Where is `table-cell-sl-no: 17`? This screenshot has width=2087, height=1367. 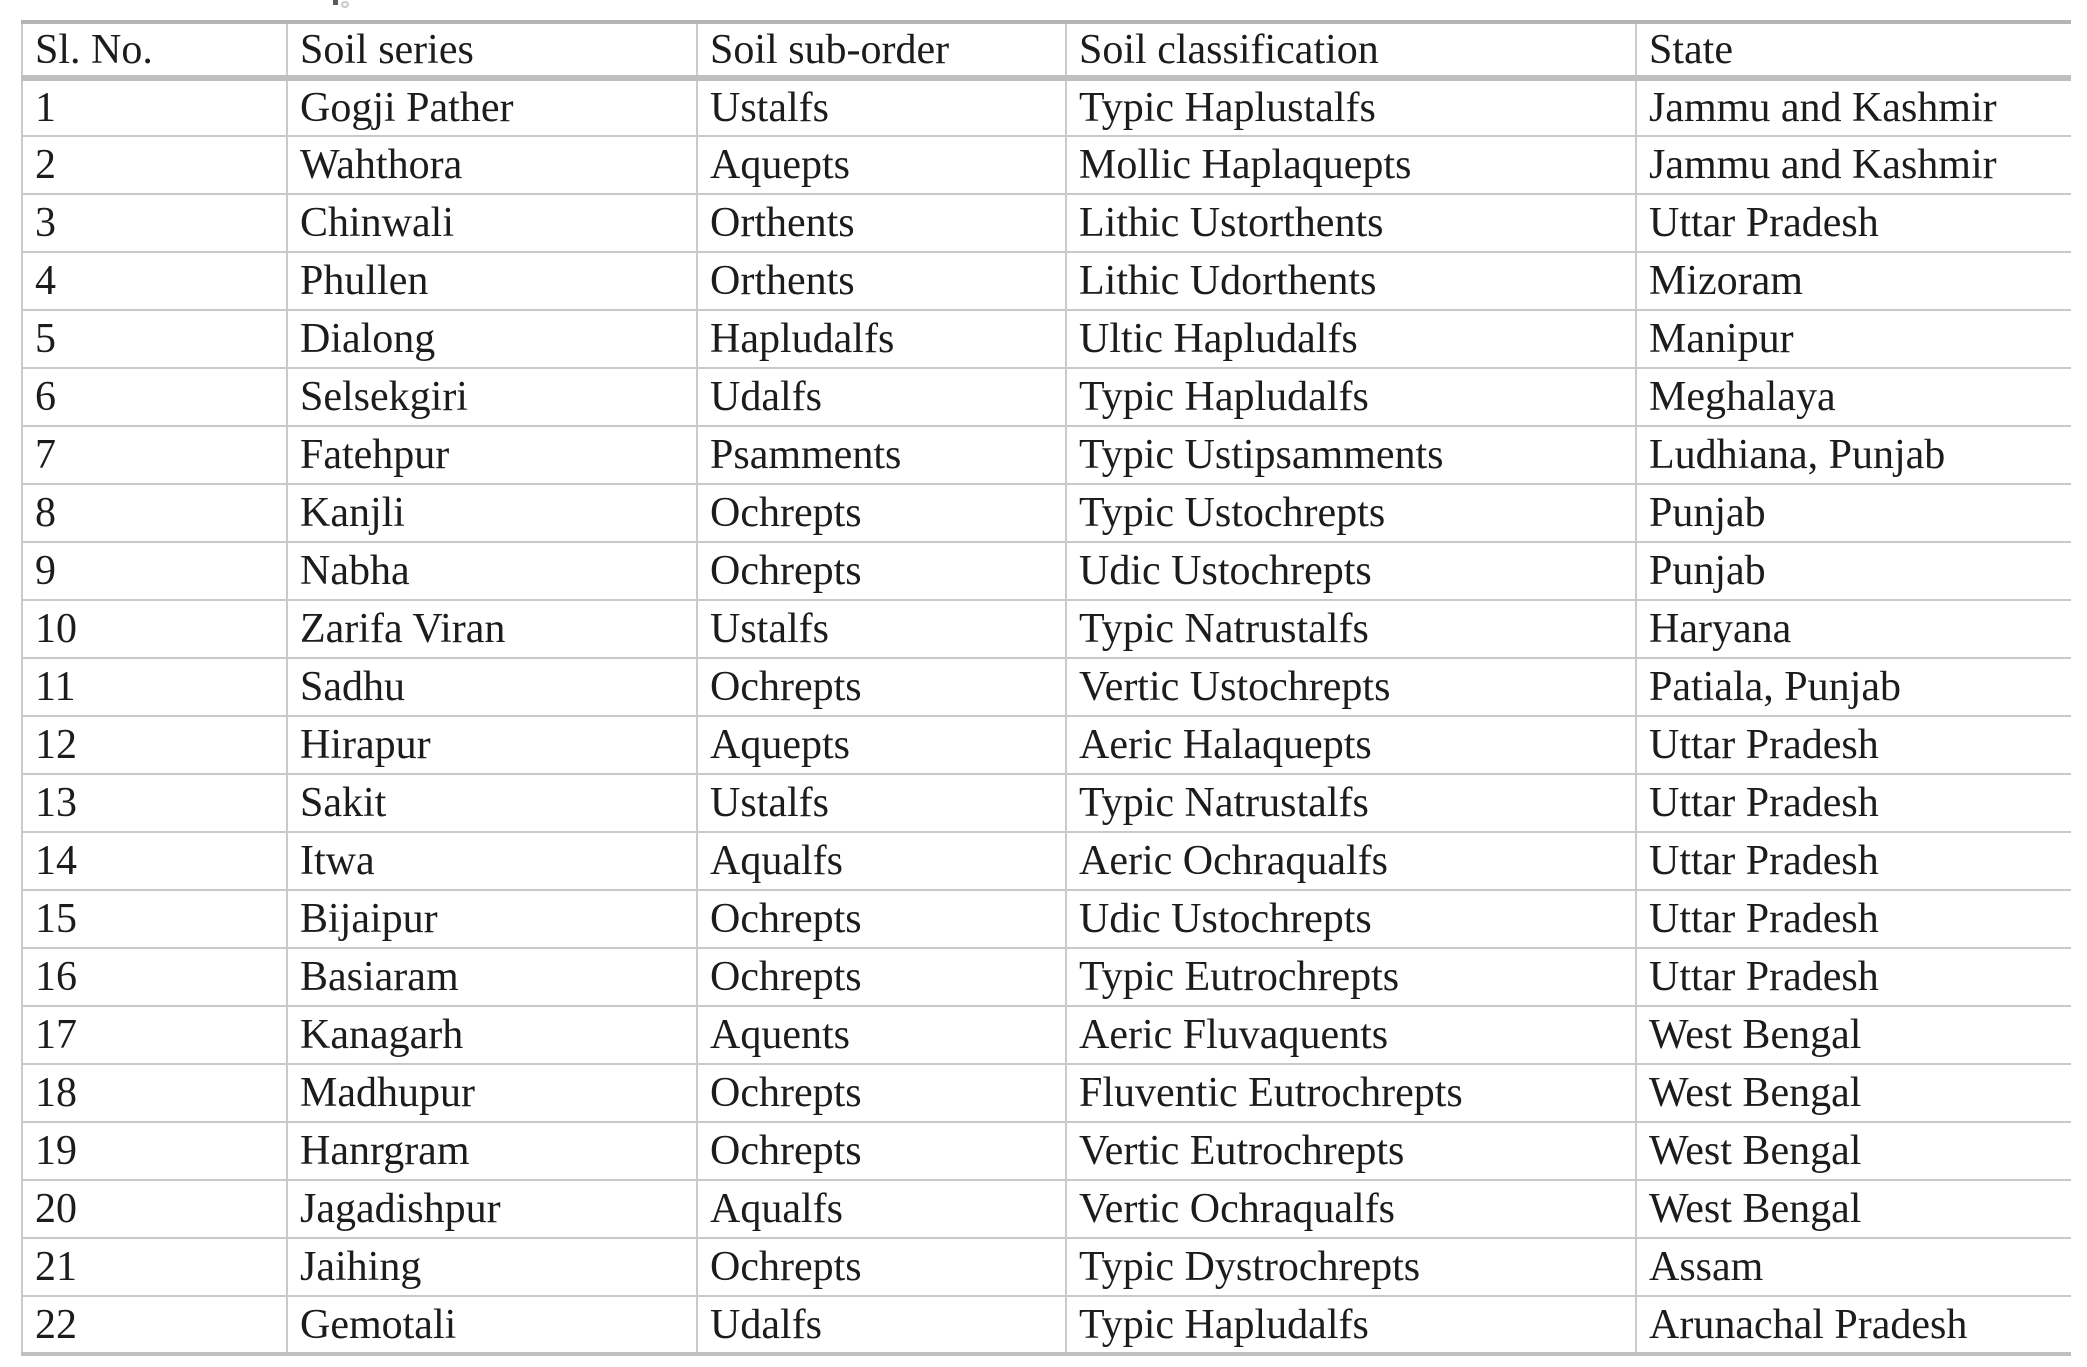 table-cell-sl-no: 17 is located at coordinates (154, 1035).